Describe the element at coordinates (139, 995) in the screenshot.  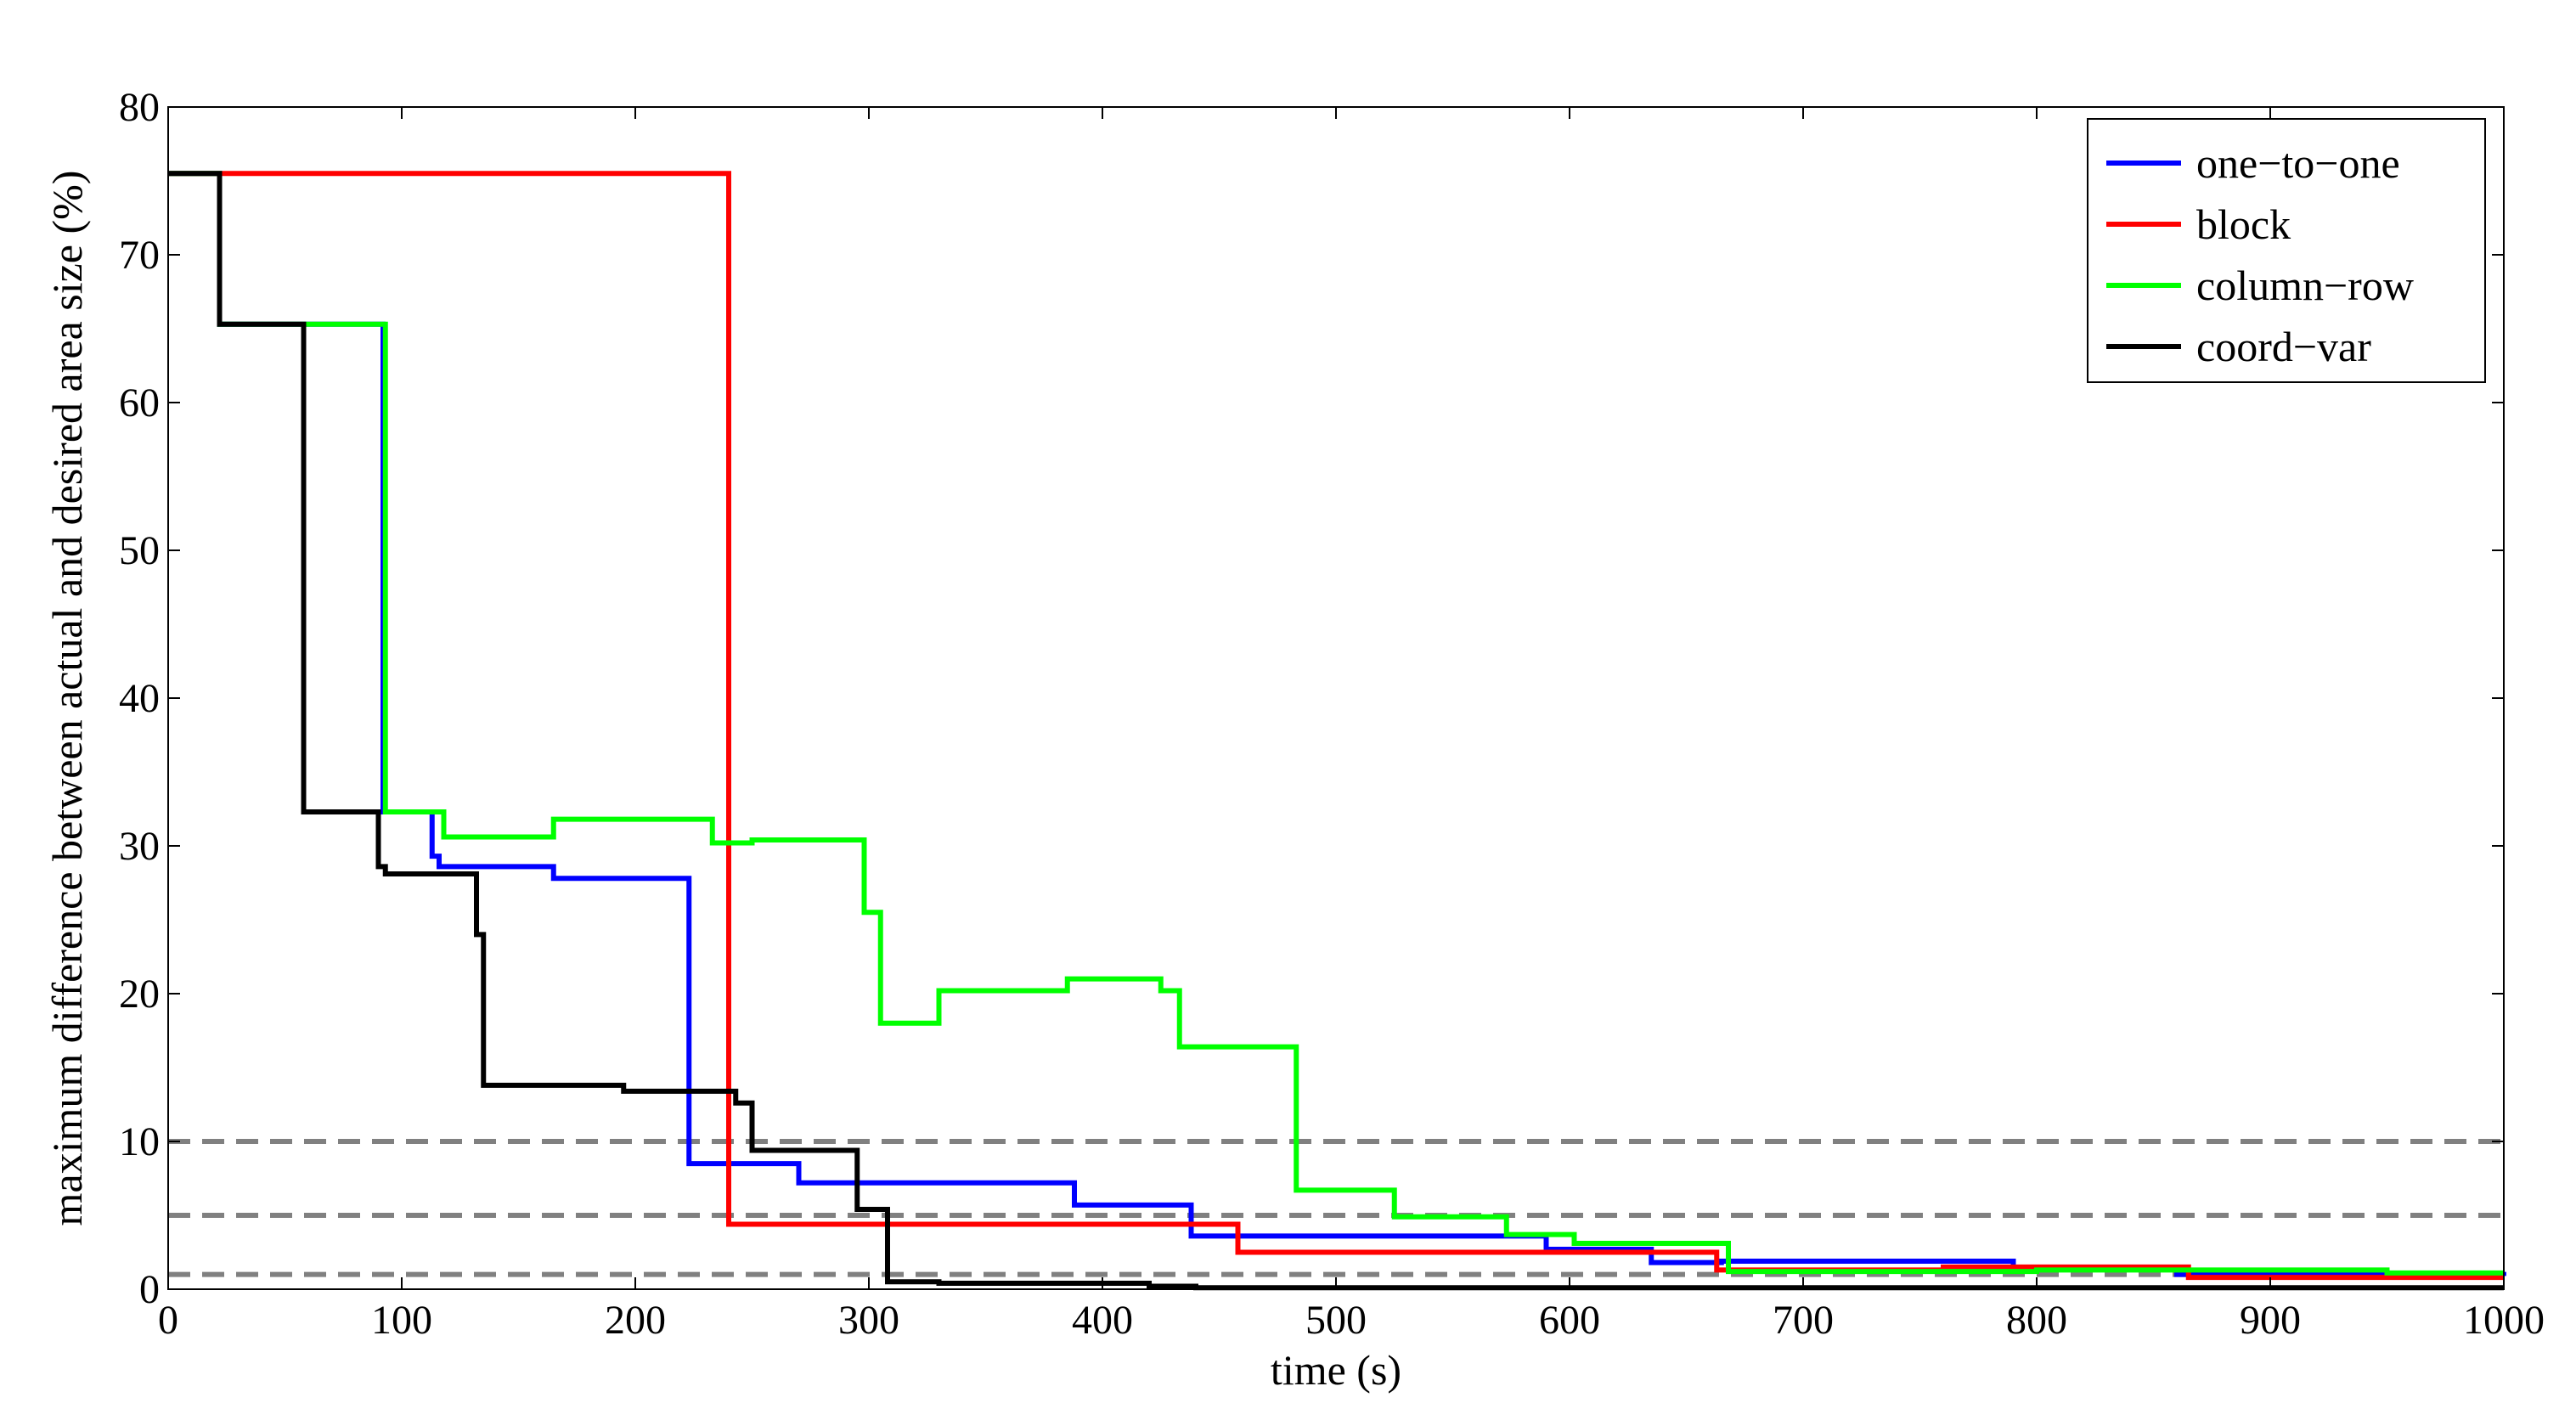
I see `y-tick-label: 20` at that location.